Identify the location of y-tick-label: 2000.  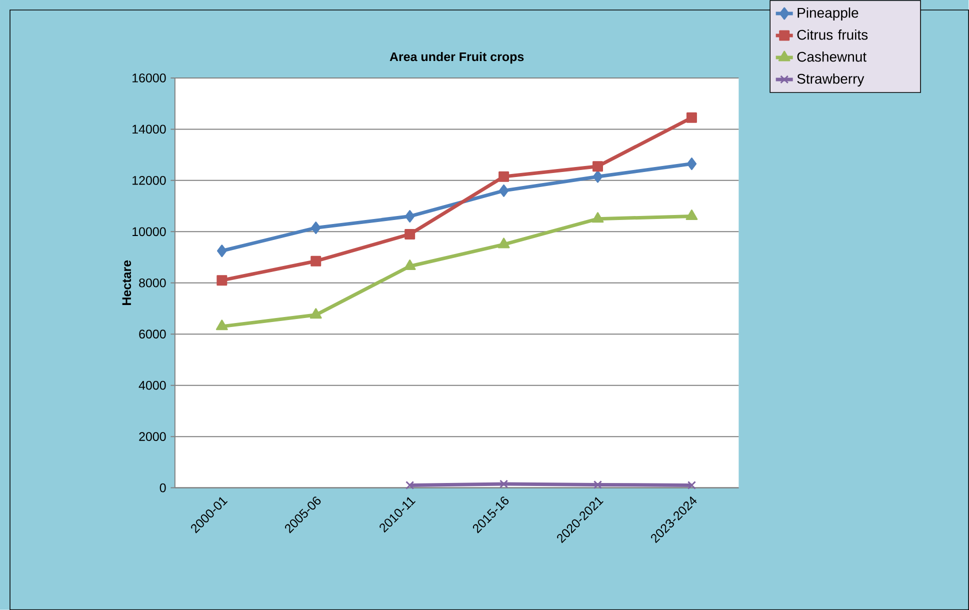
(152, 436).